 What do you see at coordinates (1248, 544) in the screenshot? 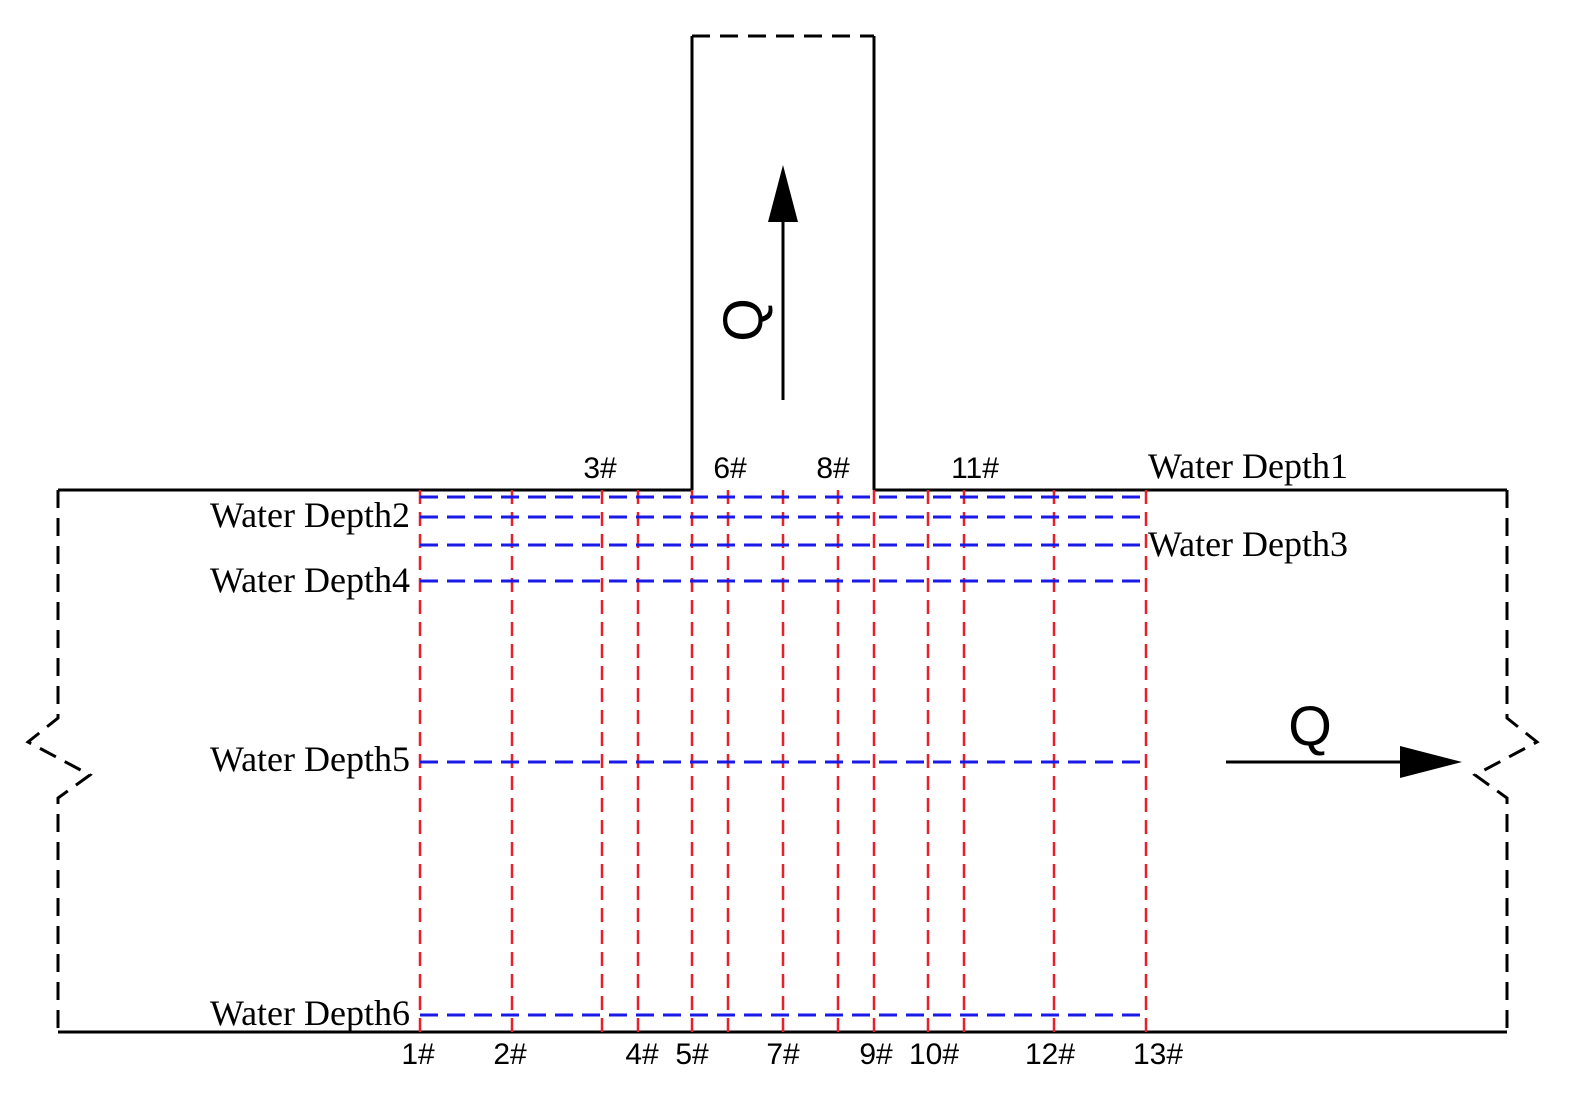
I see `water-depth-label: Water Depth3` at bounding box center [1248, 544].